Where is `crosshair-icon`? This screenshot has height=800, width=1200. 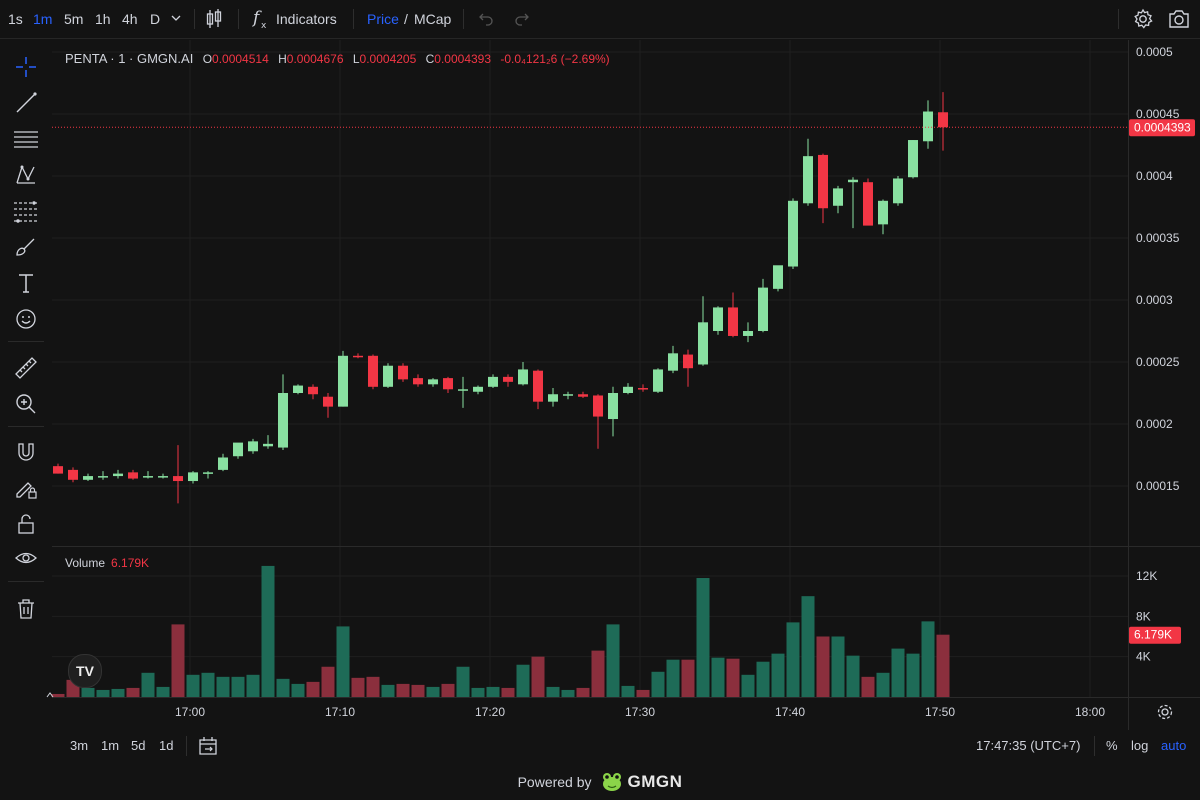 crosshair-icon is located at coordinates (26, 67).